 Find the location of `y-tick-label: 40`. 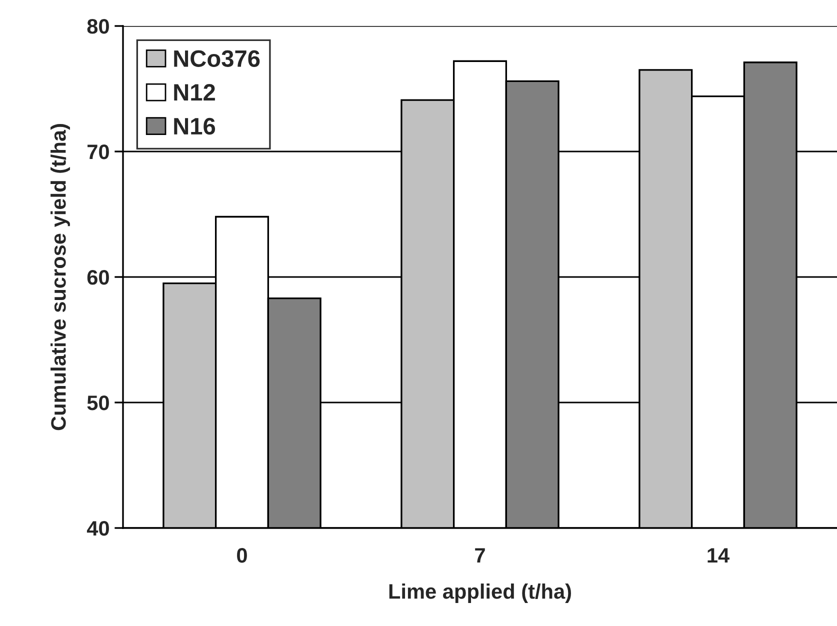

y-tick-label: 40 is located at coordinates (97, 528).